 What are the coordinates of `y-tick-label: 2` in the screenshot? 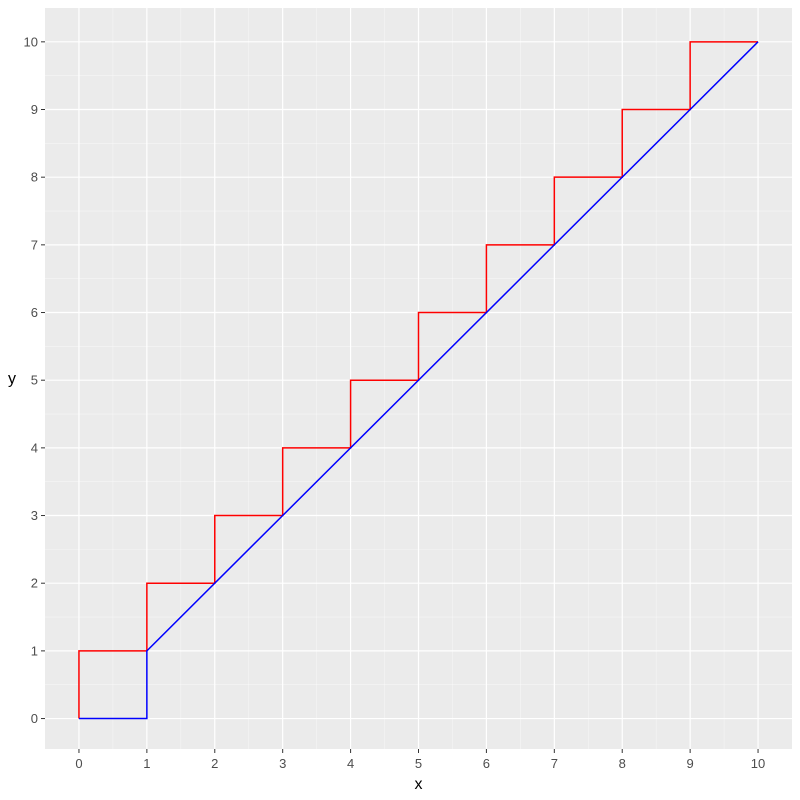 It's located at (34, 583).